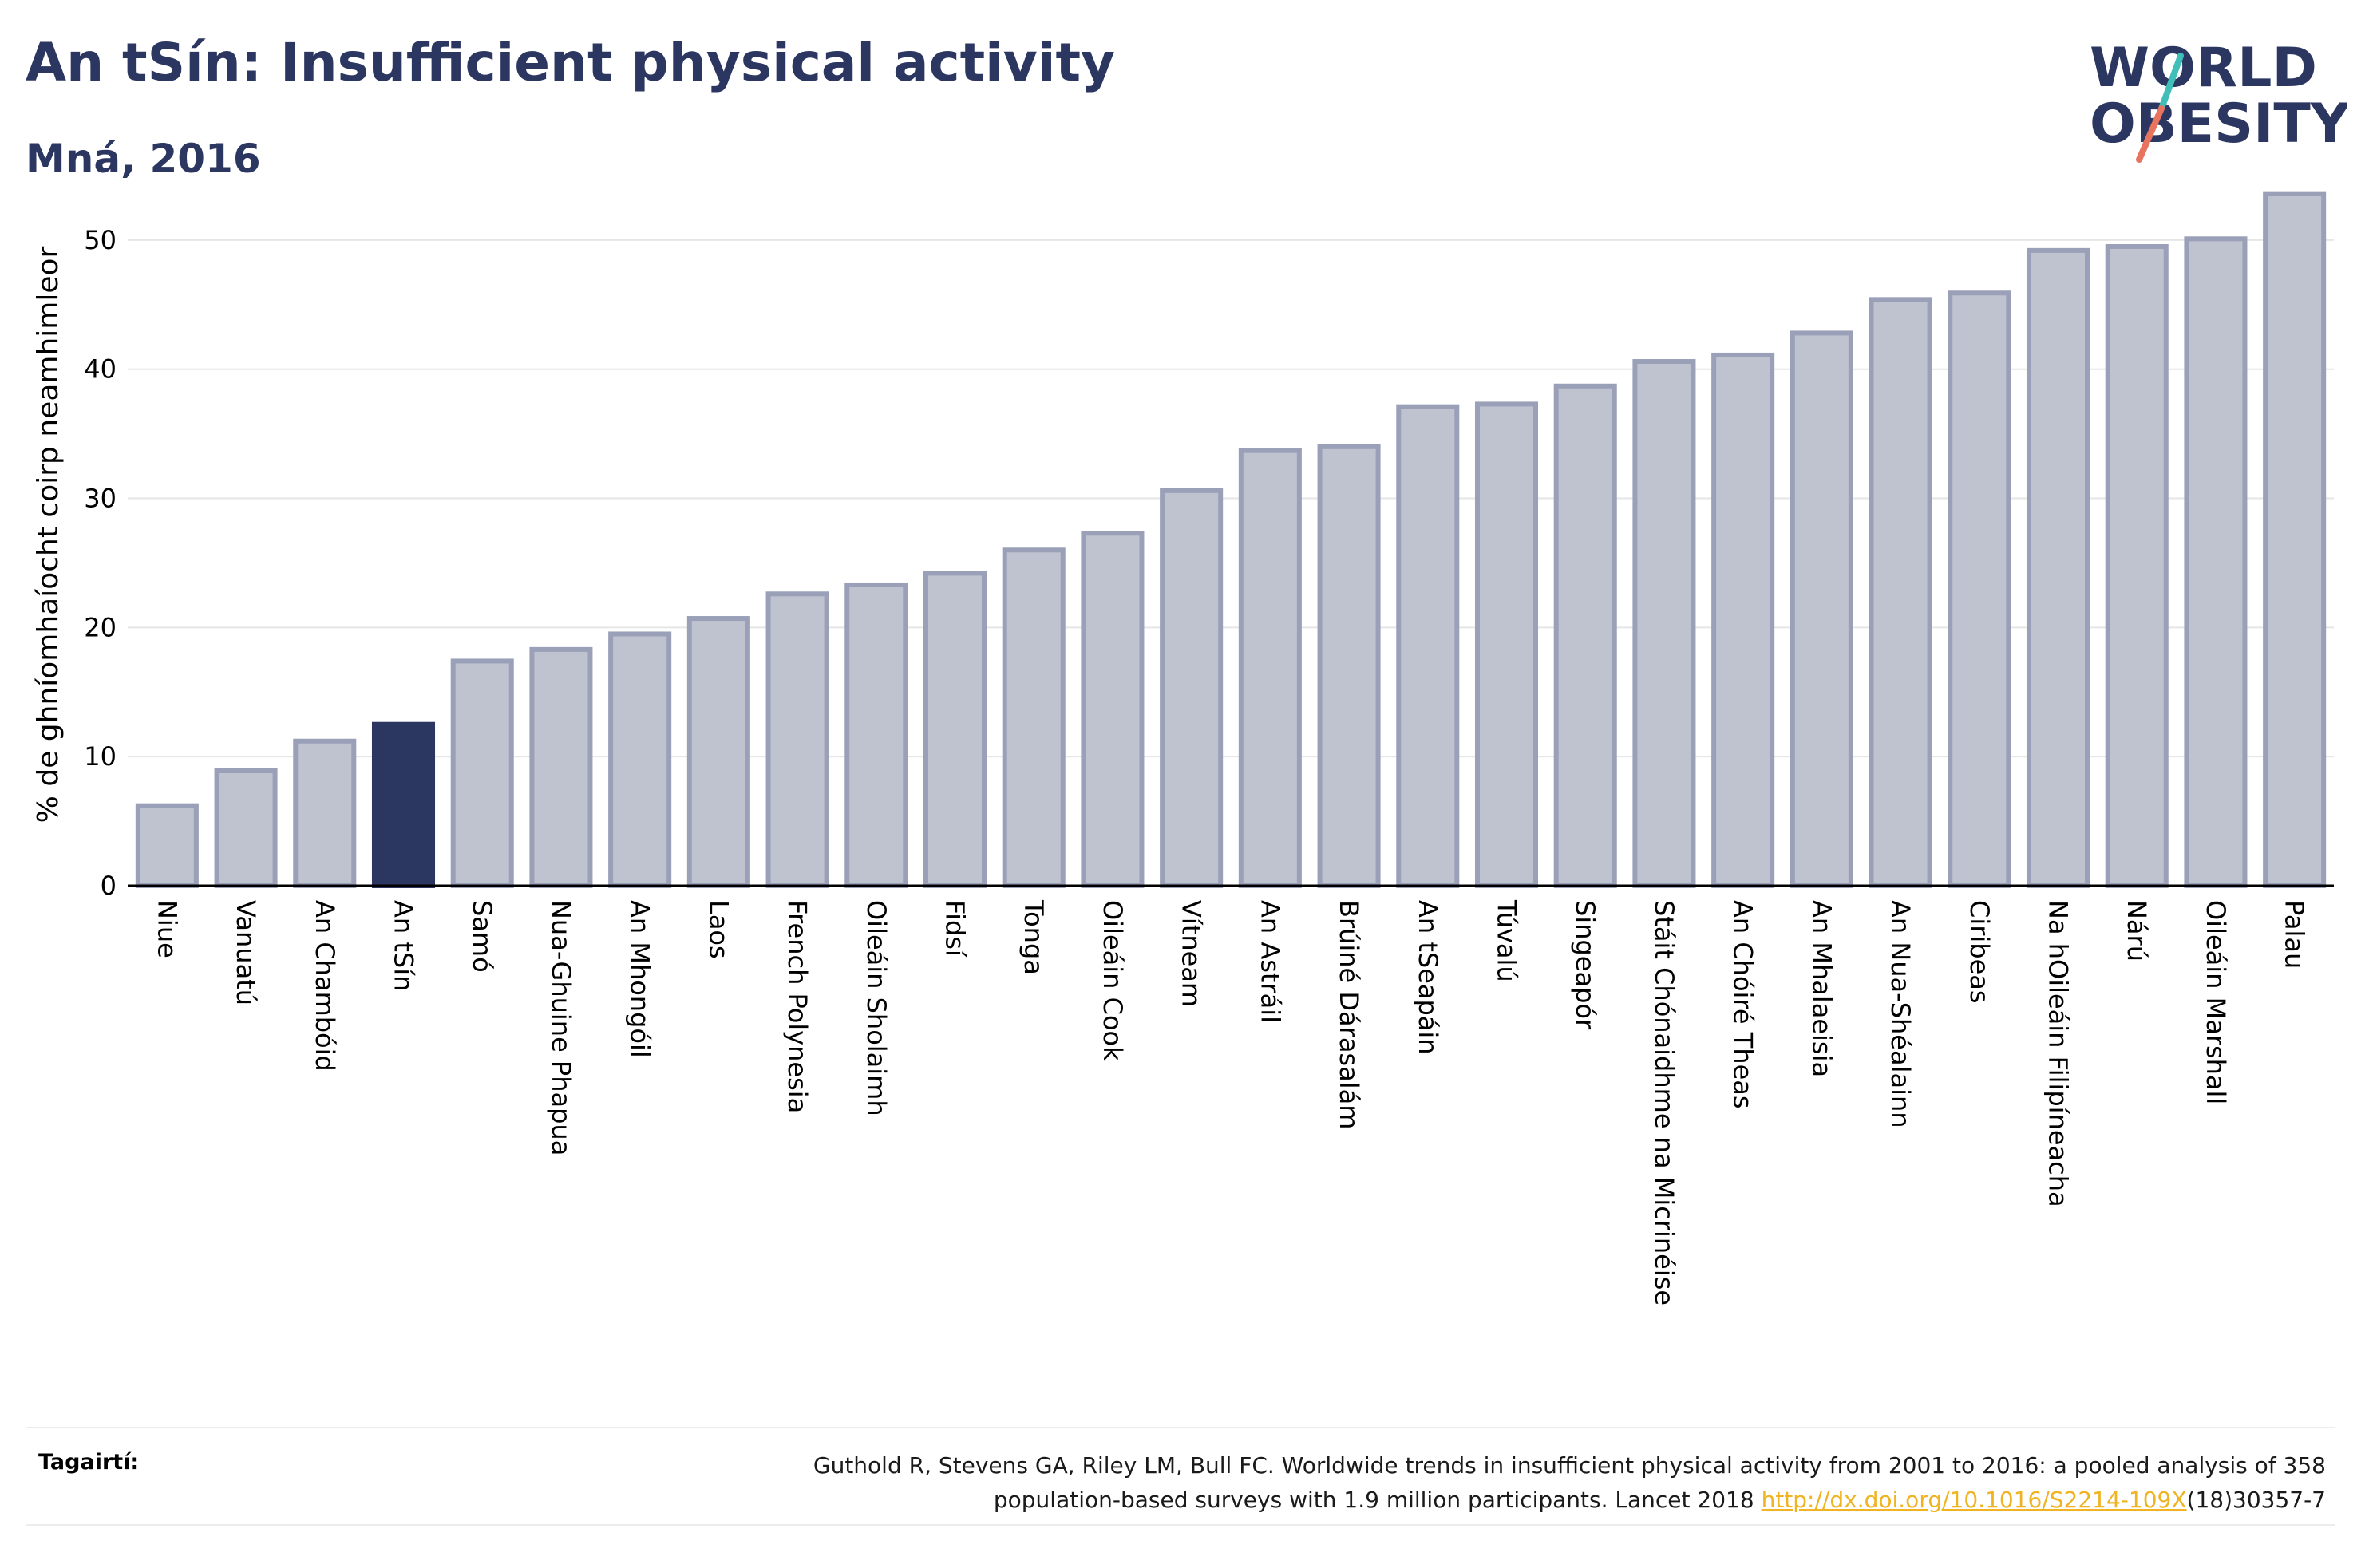 This screenshot has width=2361, height=1568. Describe the element at coordinates (1979, 952) in the screenshot. I see `x-tick-label: Ciribeas` at that location.